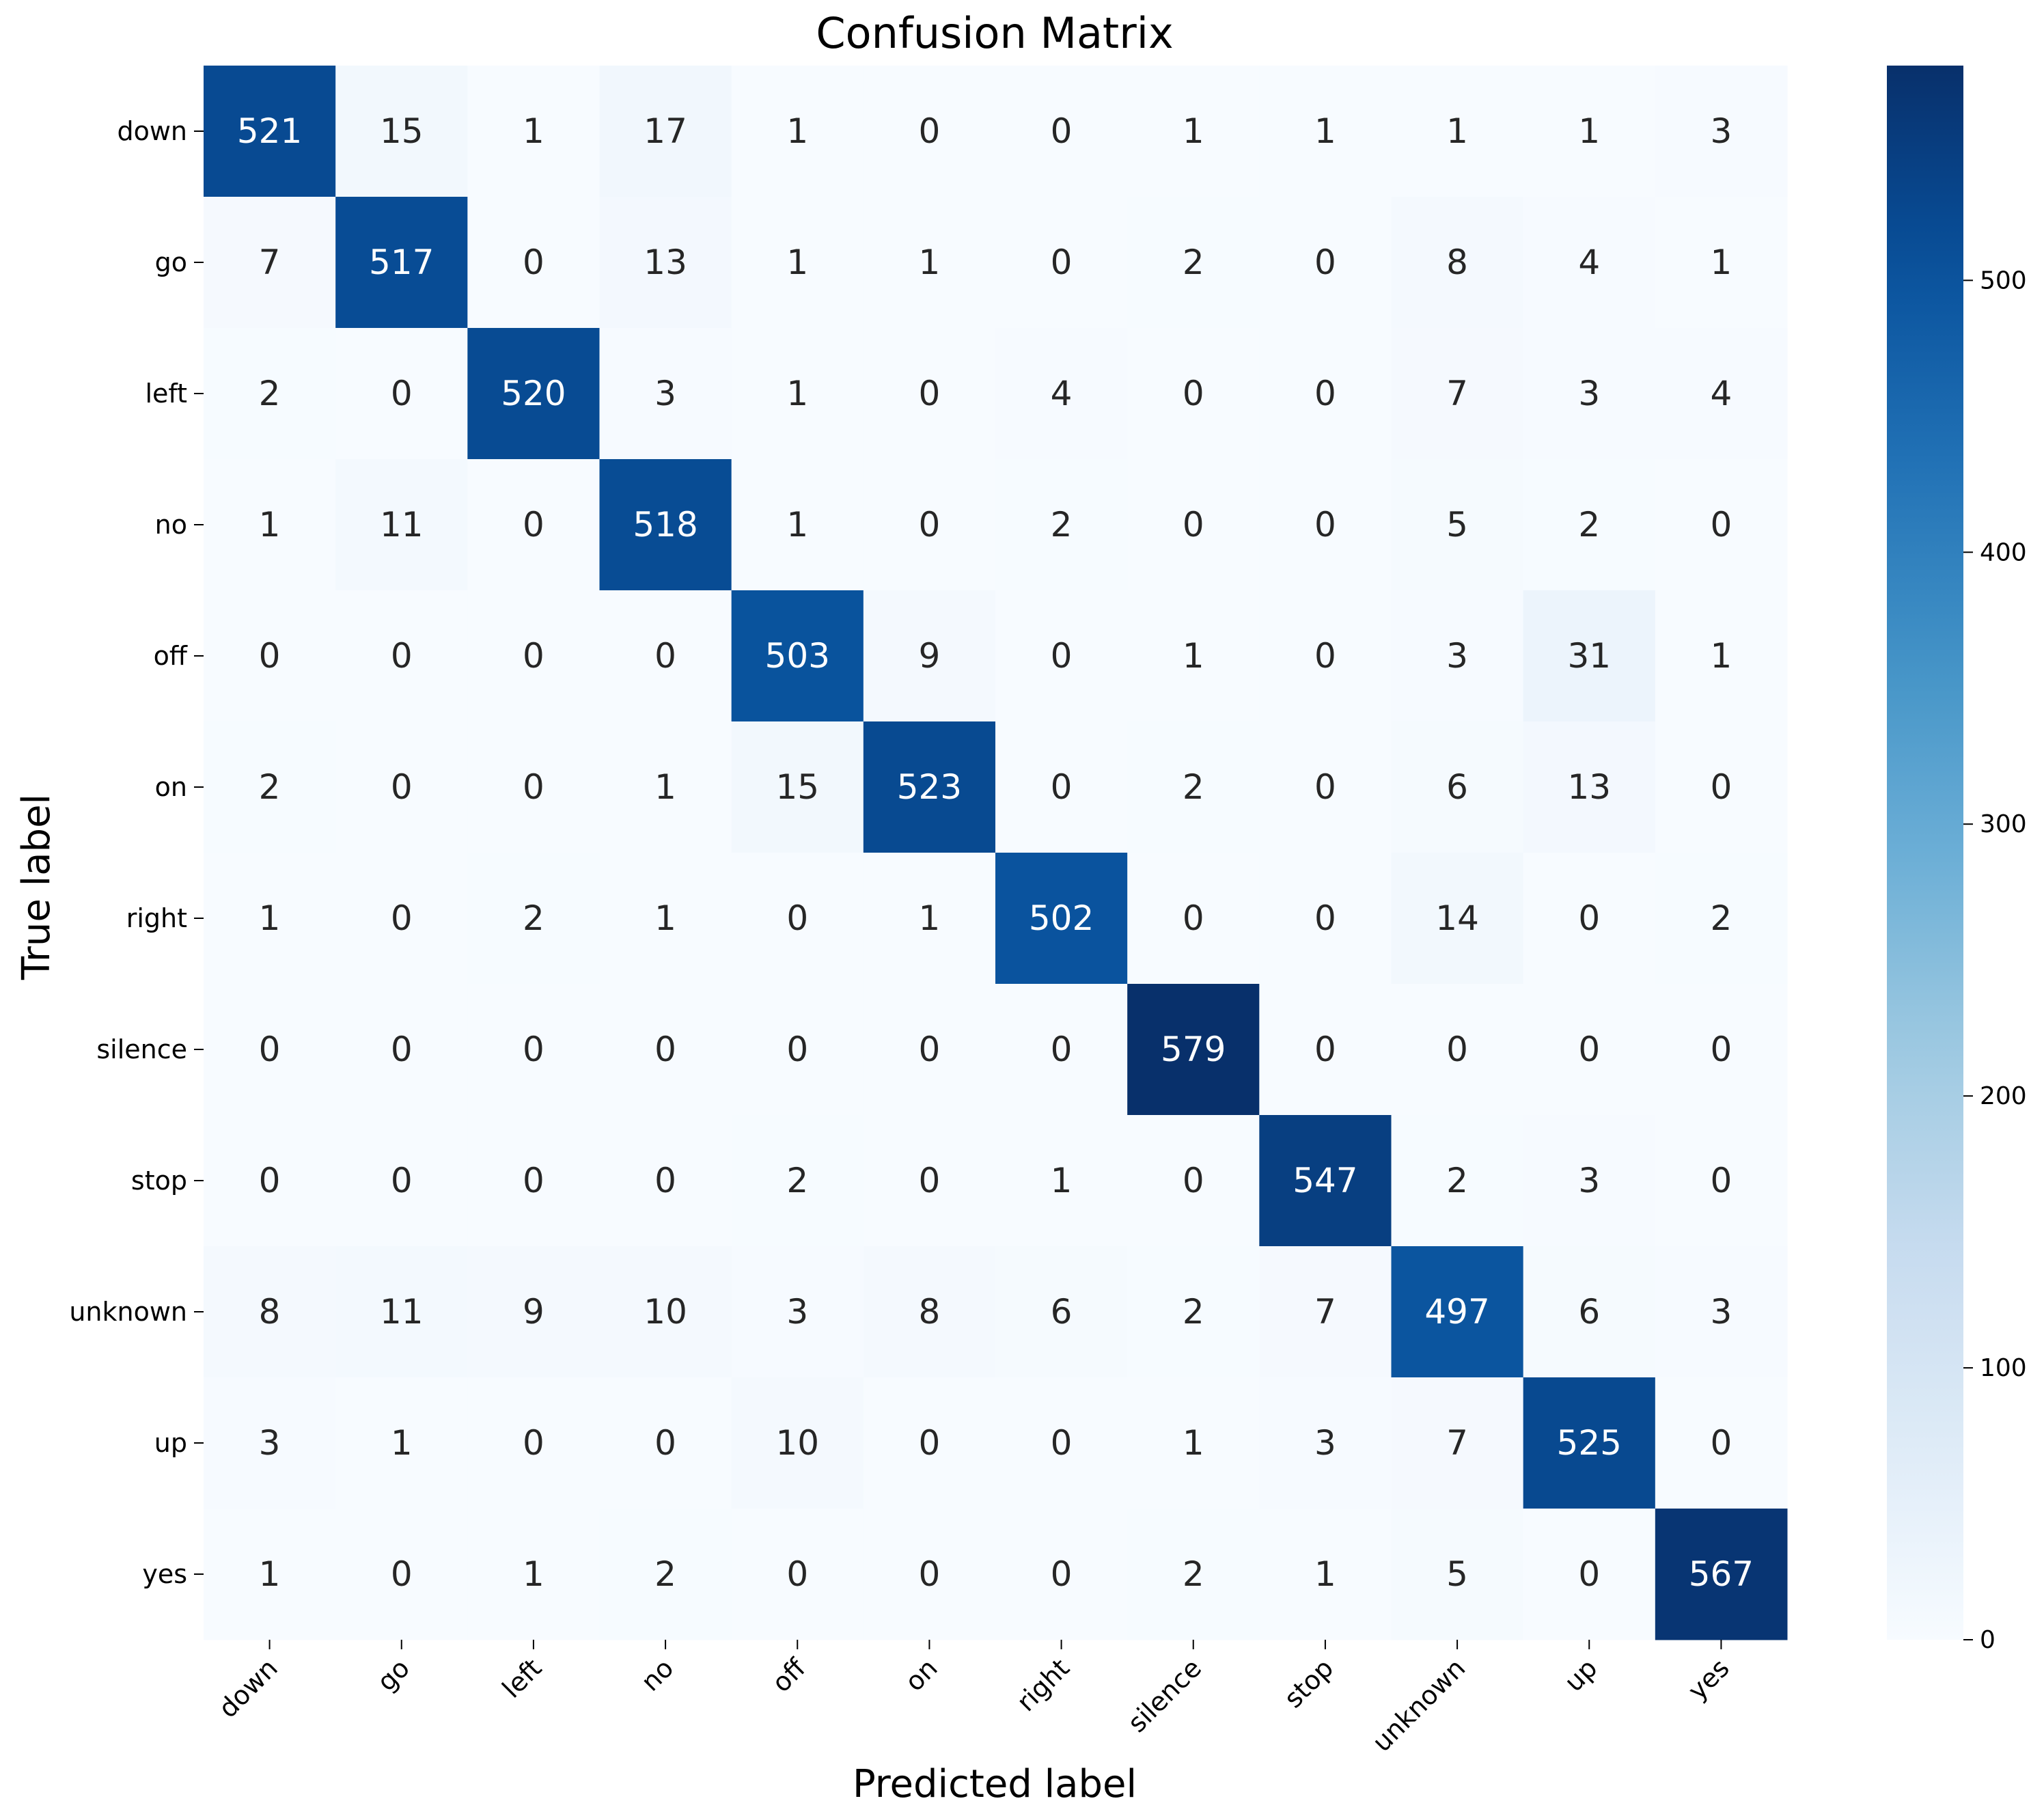  I want to click on cell-value-label: 503, so click(797, 656).